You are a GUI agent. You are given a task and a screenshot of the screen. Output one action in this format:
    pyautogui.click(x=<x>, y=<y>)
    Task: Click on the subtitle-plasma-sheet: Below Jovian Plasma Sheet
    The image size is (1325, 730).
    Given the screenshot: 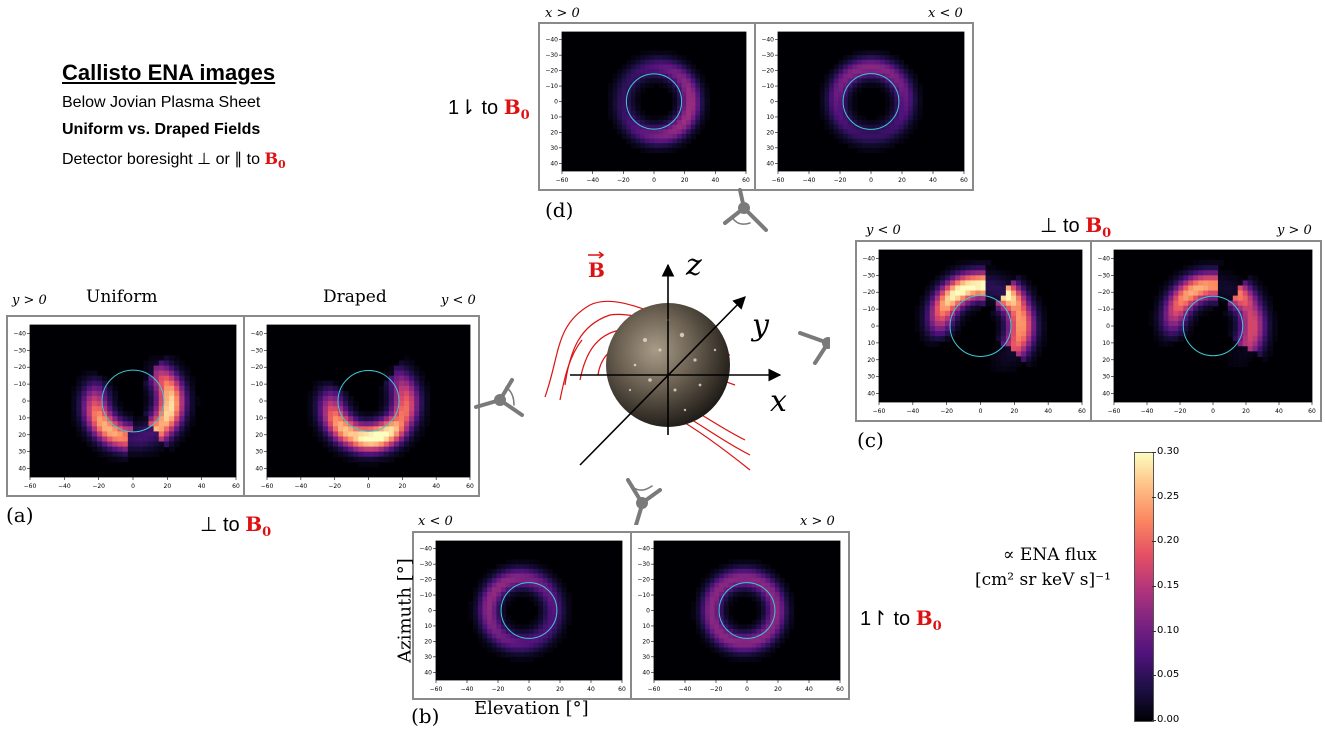 What is the action you would take?
    pyautogui.click(x=161, y=102)
    